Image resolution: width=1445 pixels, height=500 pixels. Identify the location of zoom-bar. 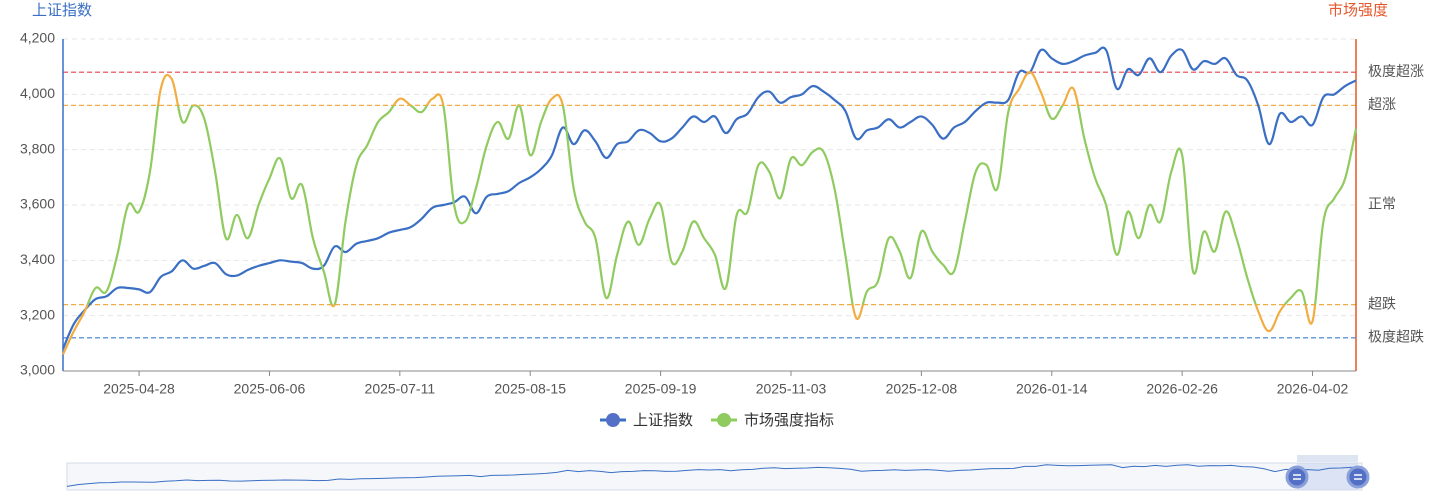
(1327, 458).